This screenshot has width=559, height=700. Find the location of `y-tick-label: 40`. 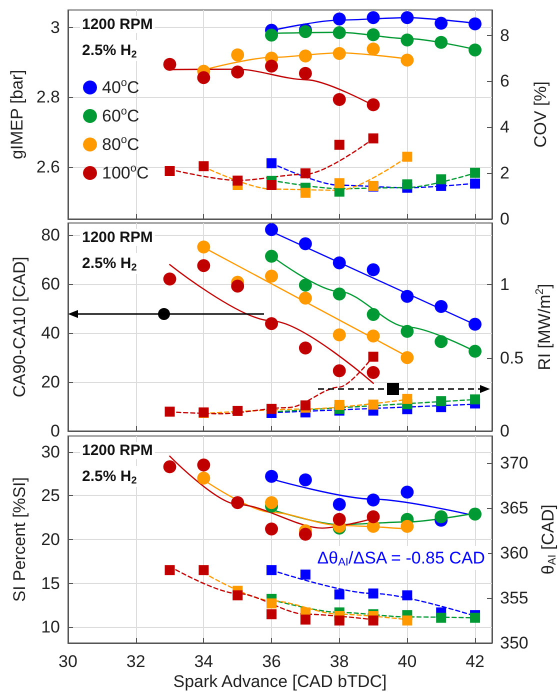

y-tick-label: 40 is located at coordinates (50, 333).